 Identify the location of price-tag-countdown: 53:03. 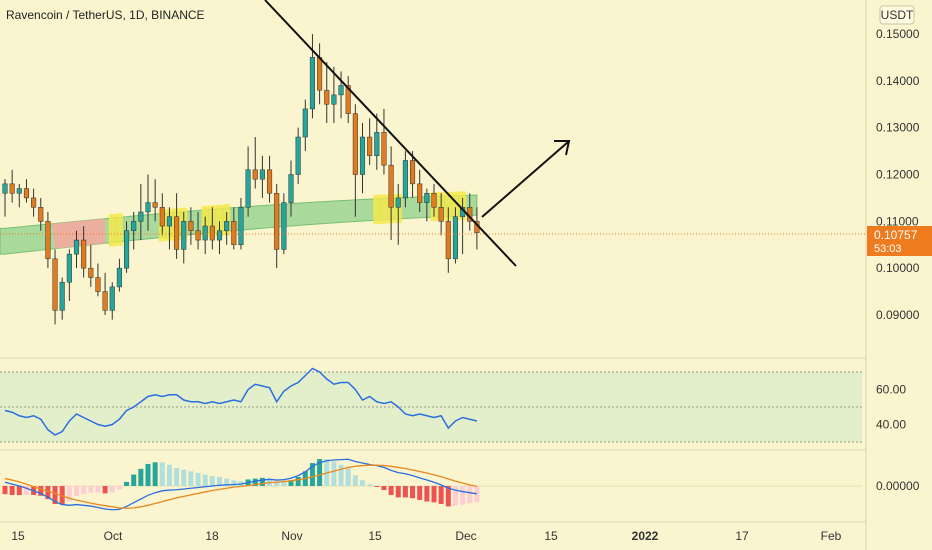
(888, 249).